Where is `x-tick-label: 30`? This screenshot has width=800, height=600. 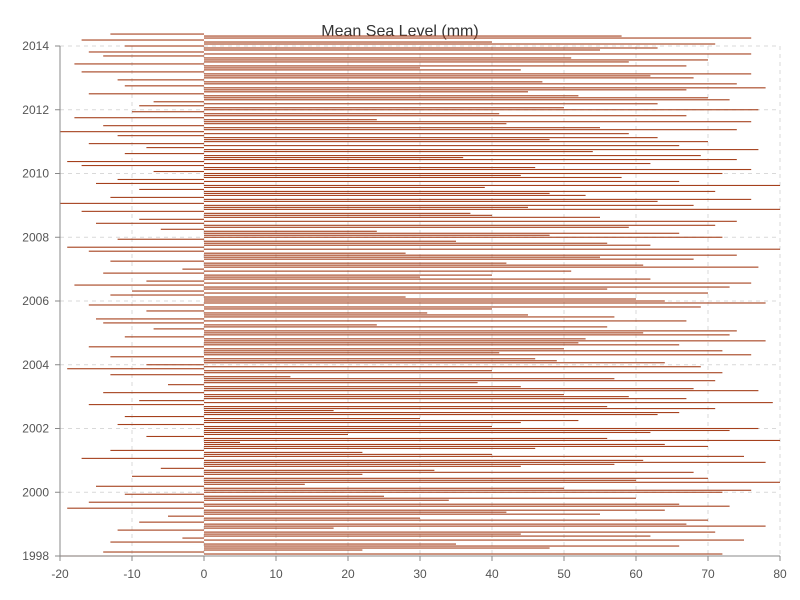 x-tick-label: 30 is located at coordinates (420, 574).